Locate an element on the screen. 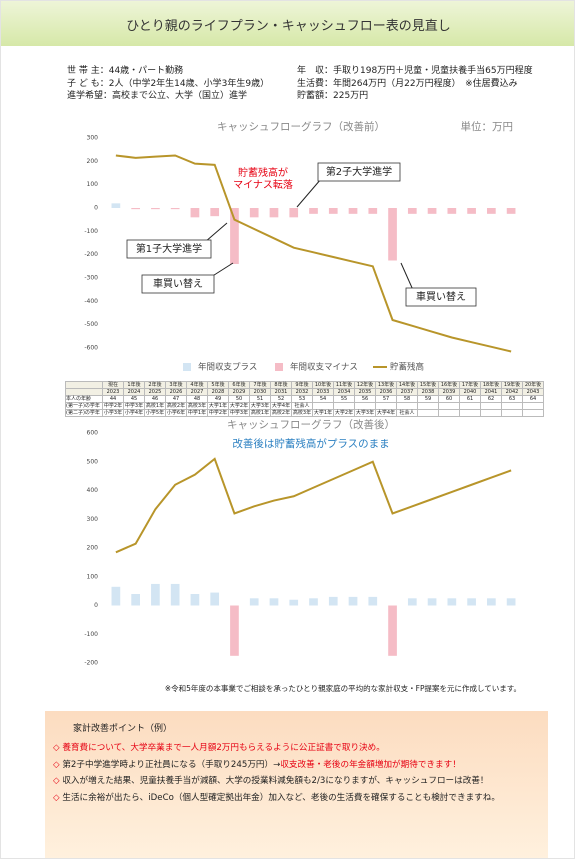  table-year: 2035 is located at coordinates (365, 392).